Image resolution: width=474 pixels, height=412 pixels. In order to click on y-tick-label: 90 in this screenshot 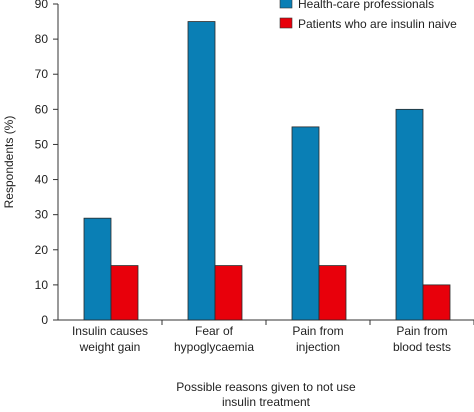, I will do `click(42, 5)`.